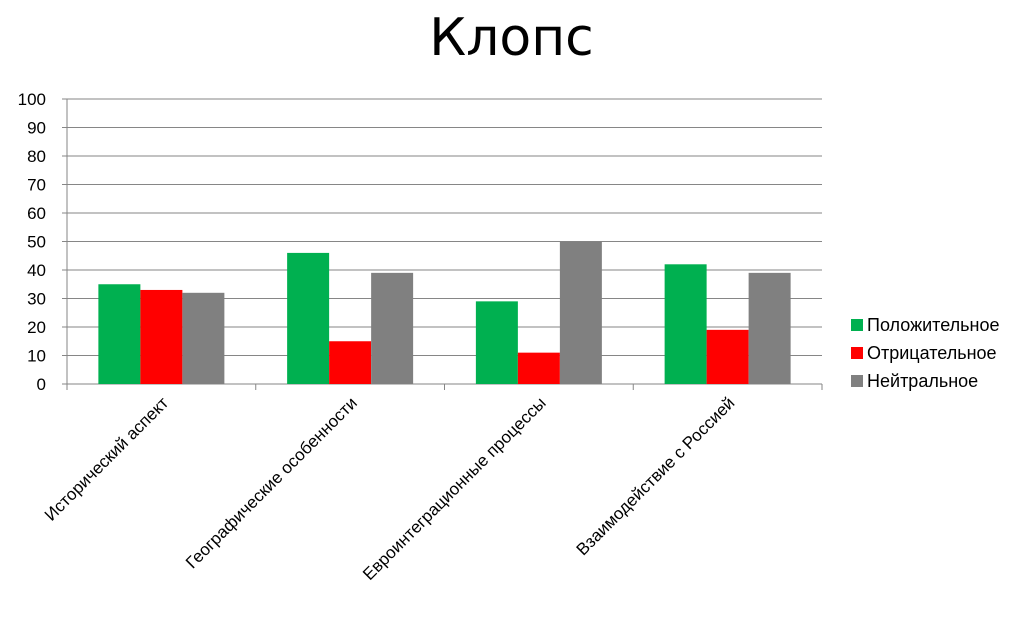 The width and height of the screenshot is (1023, 631). What do you see at coordinates (36, 242) in the screenshot?
I see `y-tick-label: 50` at bounding box center [36, 242].